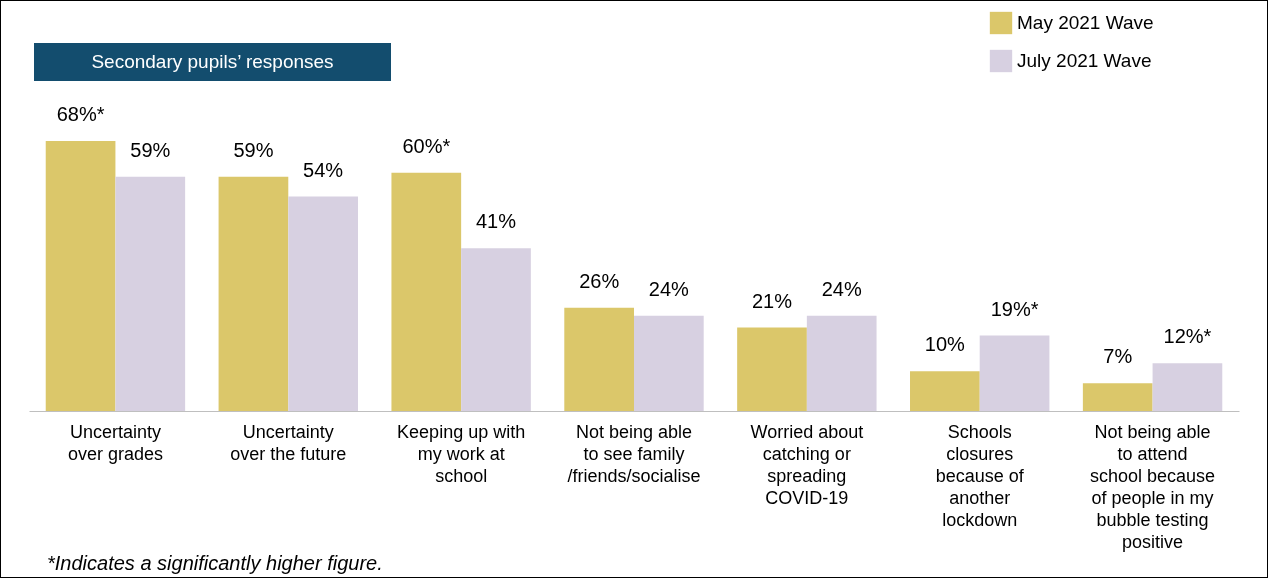  I want to click on x-tick-label: Worried about catching or spreading COVID-19, so click(807, 464).